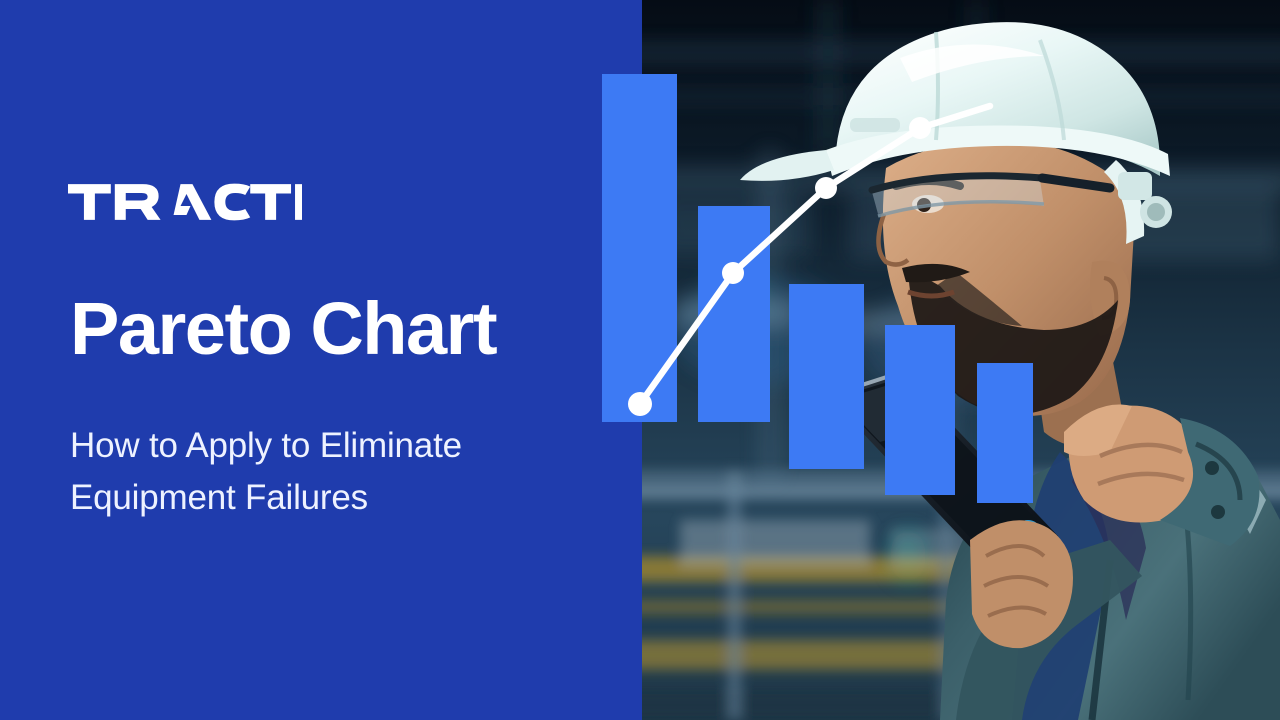 The height and width of the screenshot is (720, 1280). I want to click on subtitle-line-1: How to Apply to Eliminate, so click(266, 445).